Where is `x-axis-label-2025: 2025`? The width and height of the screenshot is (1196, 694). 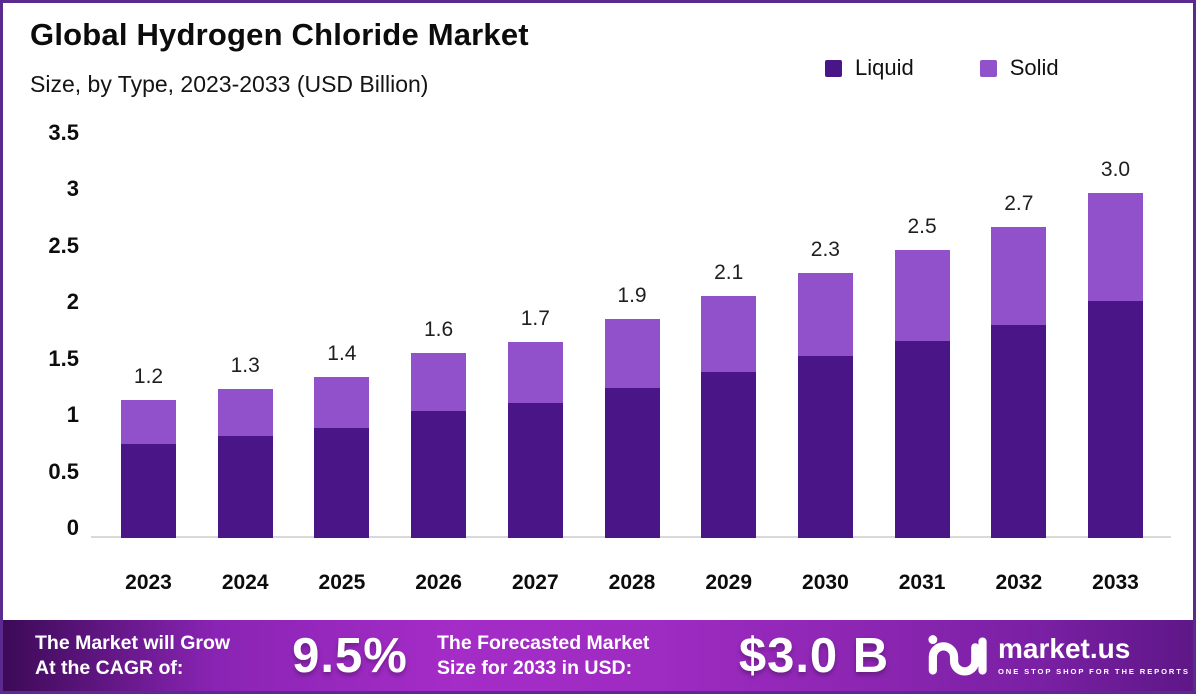 x-axis-label-2025: 2025 is located at coordinates (342, 582).